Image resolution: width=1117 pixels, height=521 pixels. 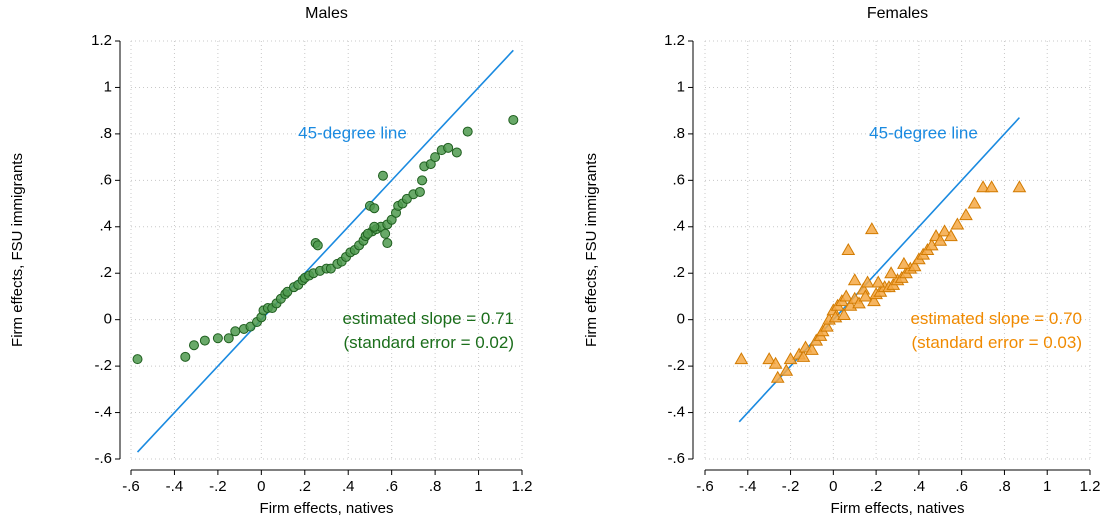 I want to click on annotation: estimated slope = 0.71, so click(x=428, y=318).